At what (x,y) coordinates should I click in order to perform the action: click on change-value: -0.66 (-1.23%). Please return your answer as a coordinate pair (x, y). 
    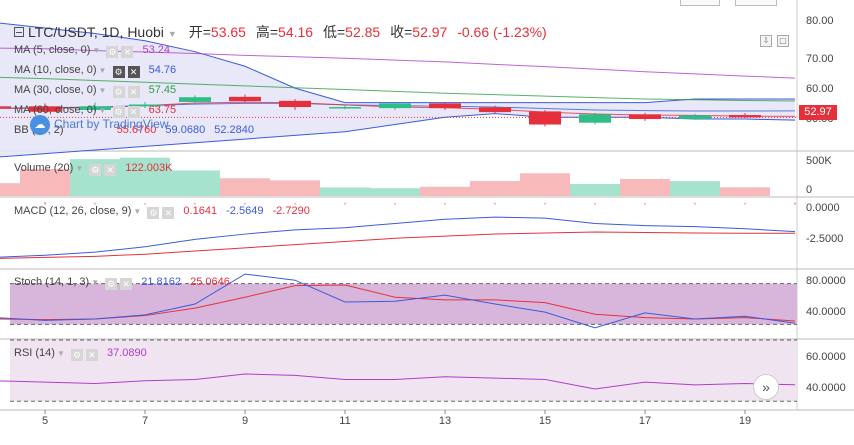
    Looking at the image, I should click on (502, 32).